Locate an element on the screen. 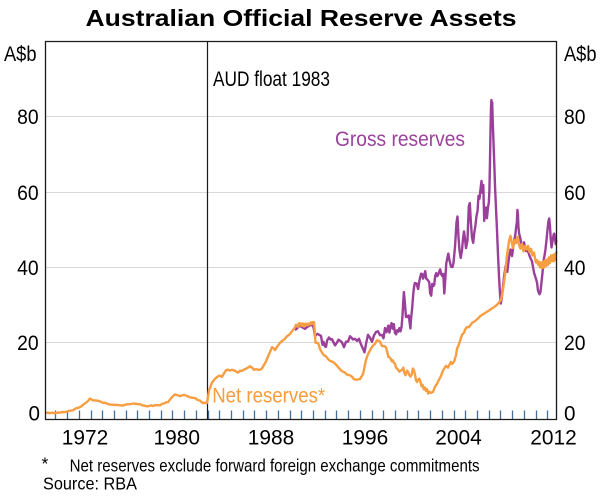 The width and height of the screenshot is (600, 497). svg-text:Australian Official Reserve As: Australian Official Reserve Assets is located at coordinates (301, 18).